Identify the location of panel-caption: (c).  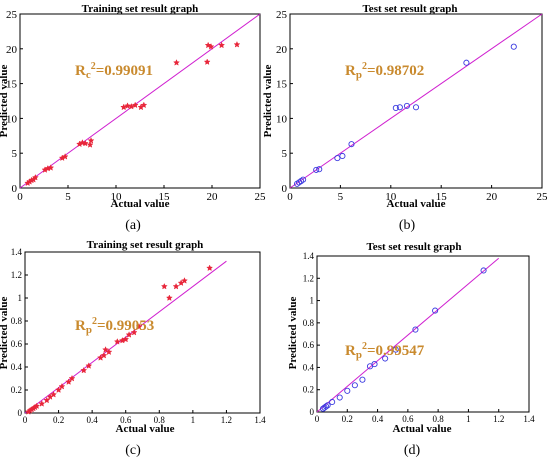
(133, 450).